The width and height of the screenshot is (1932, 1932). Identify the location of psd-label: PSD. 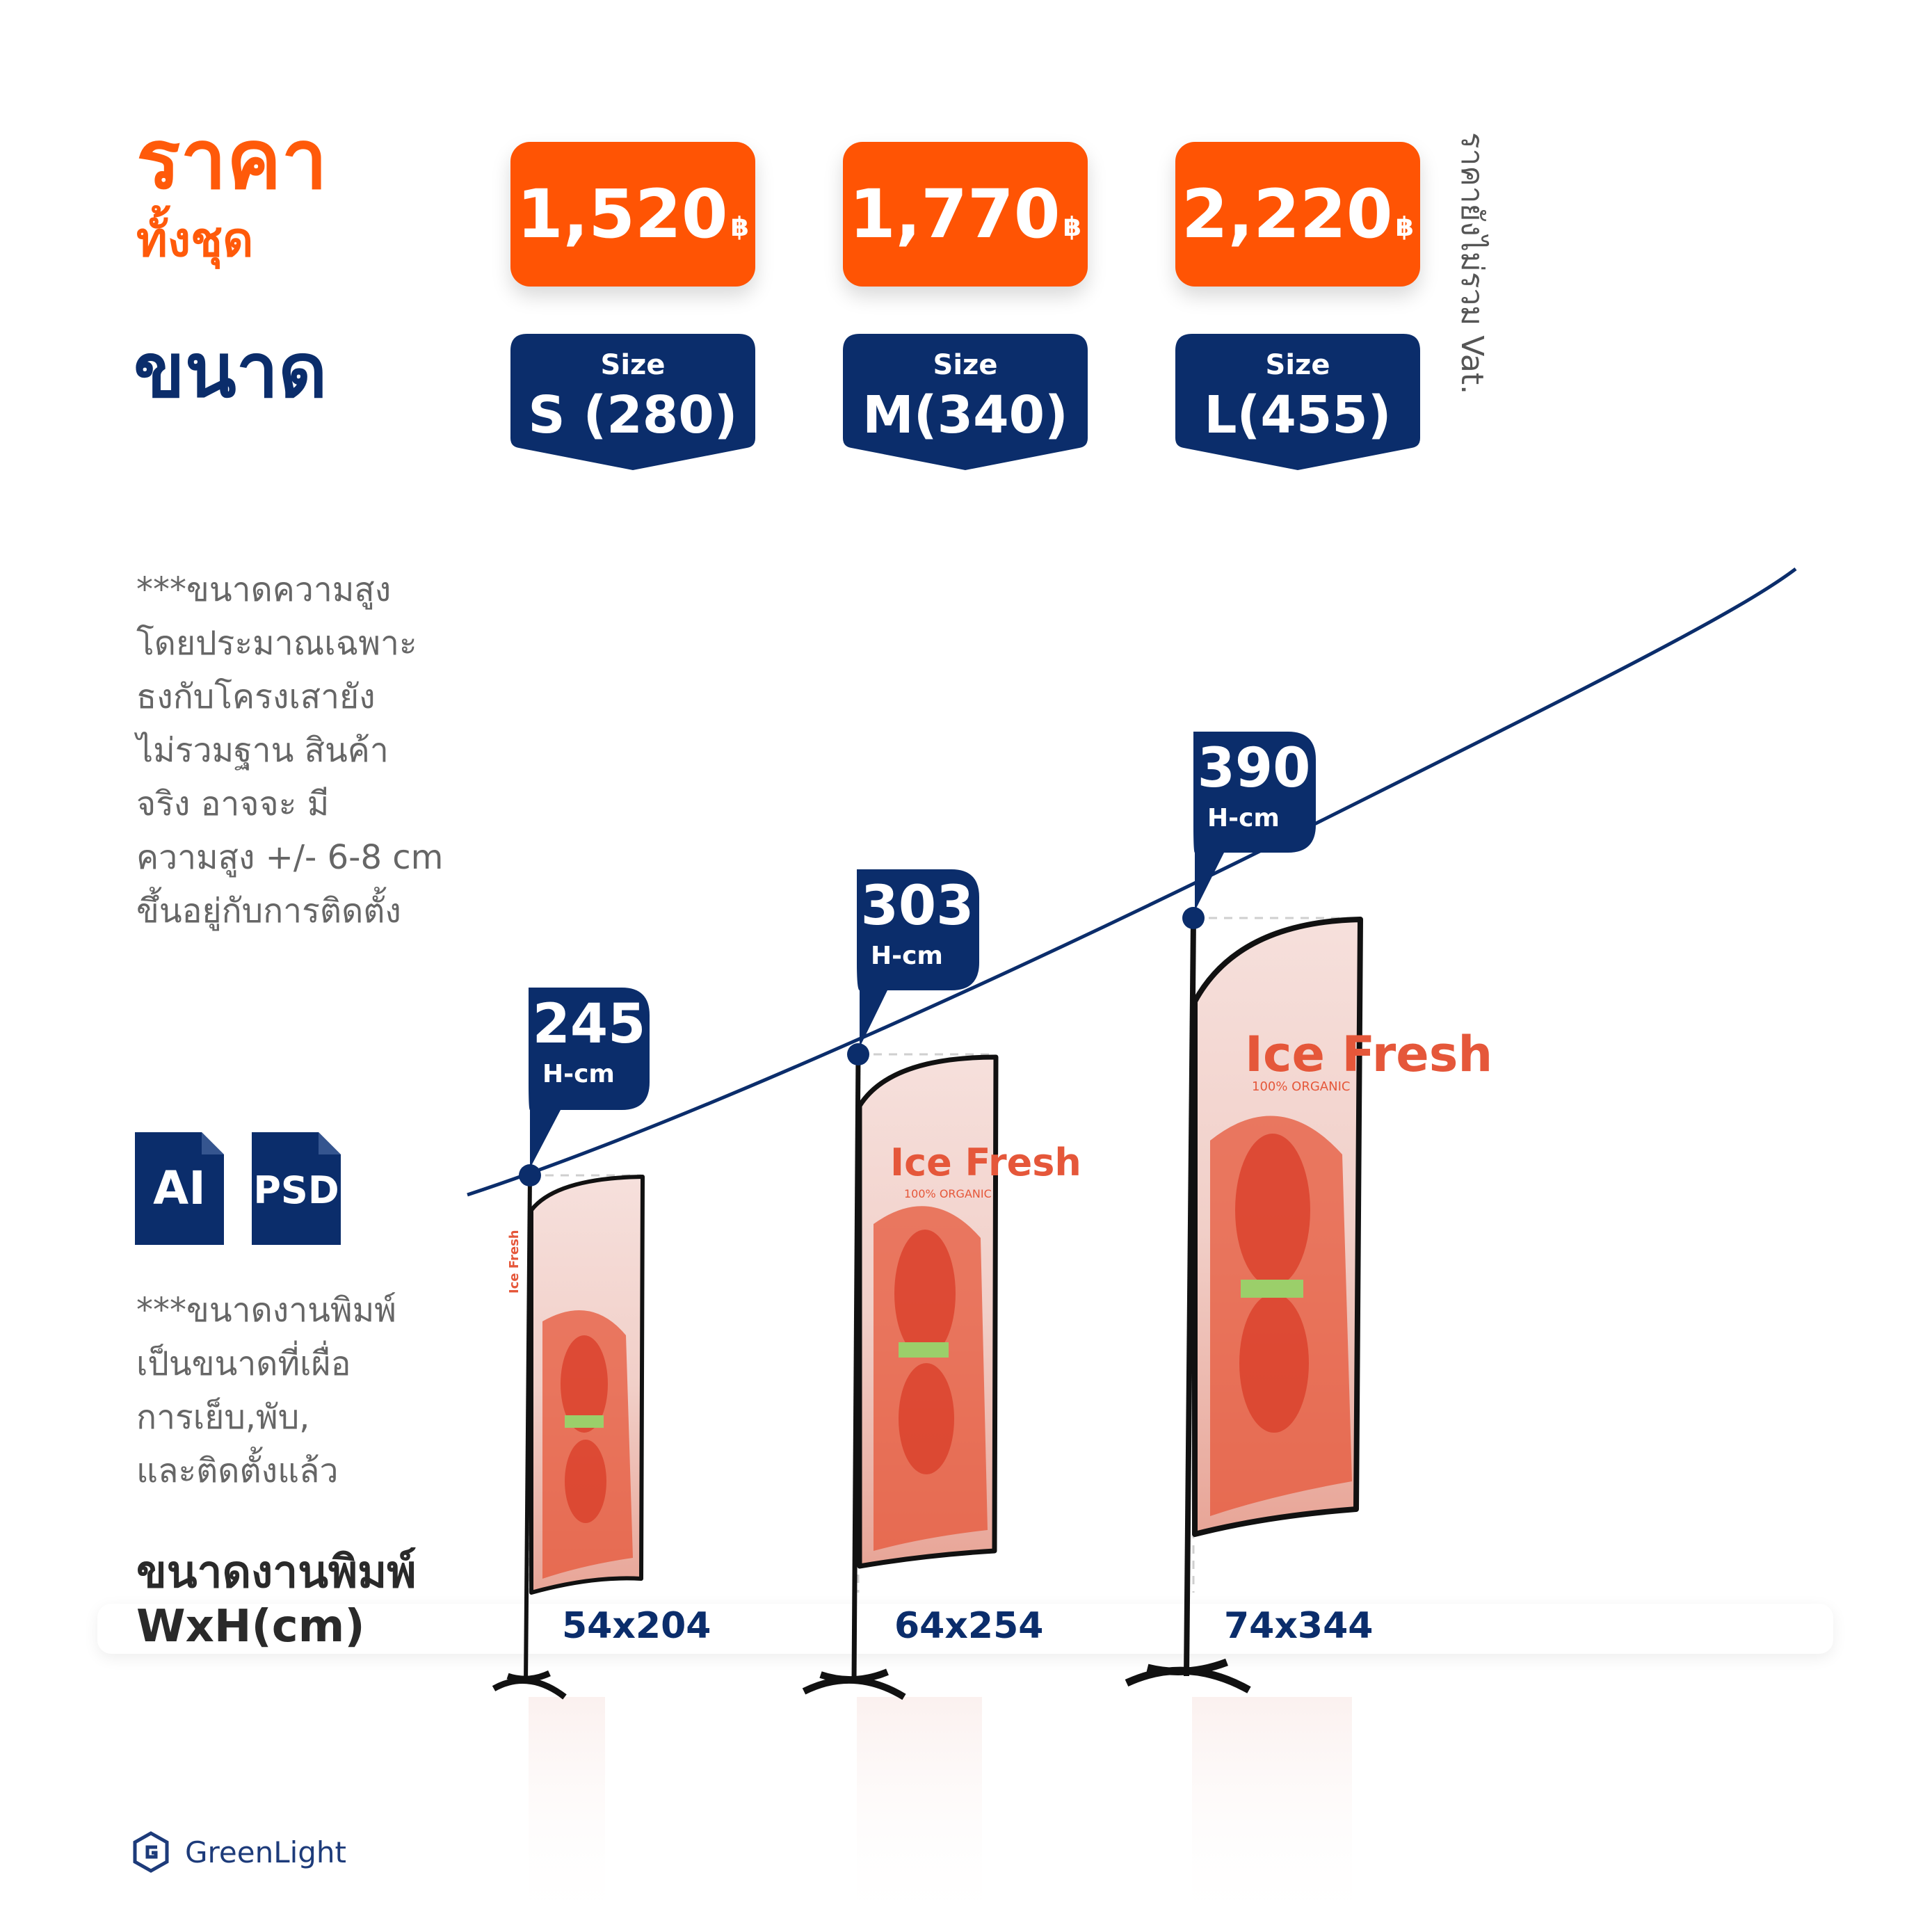
(296, 1190).